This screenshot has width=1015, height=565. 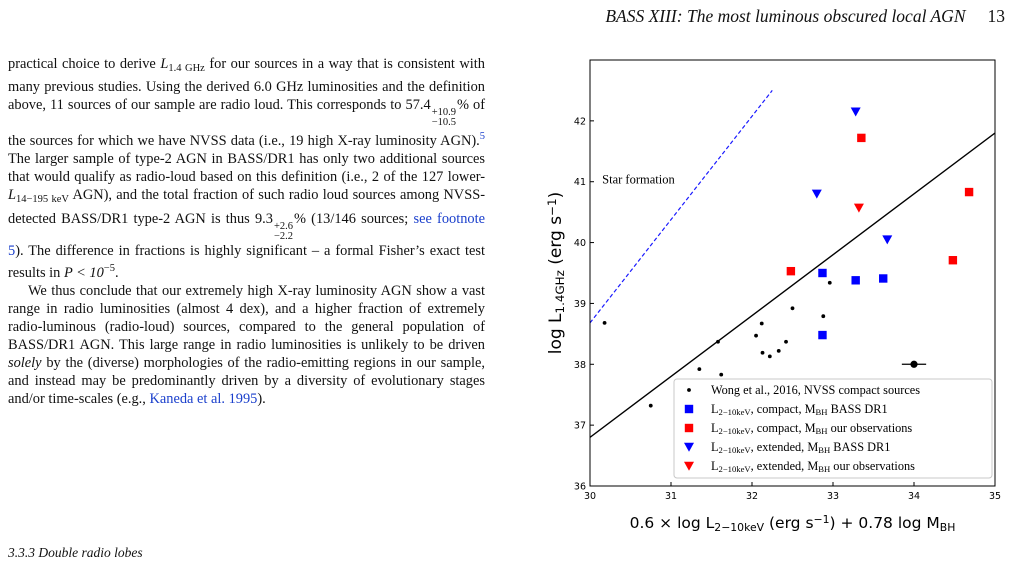 What do you see at coordinates (815, 390) in the screenshot?
I see `legend-label-1: Wong et al., 2016, NVSS compact sources` at bounding box center [815, 390].